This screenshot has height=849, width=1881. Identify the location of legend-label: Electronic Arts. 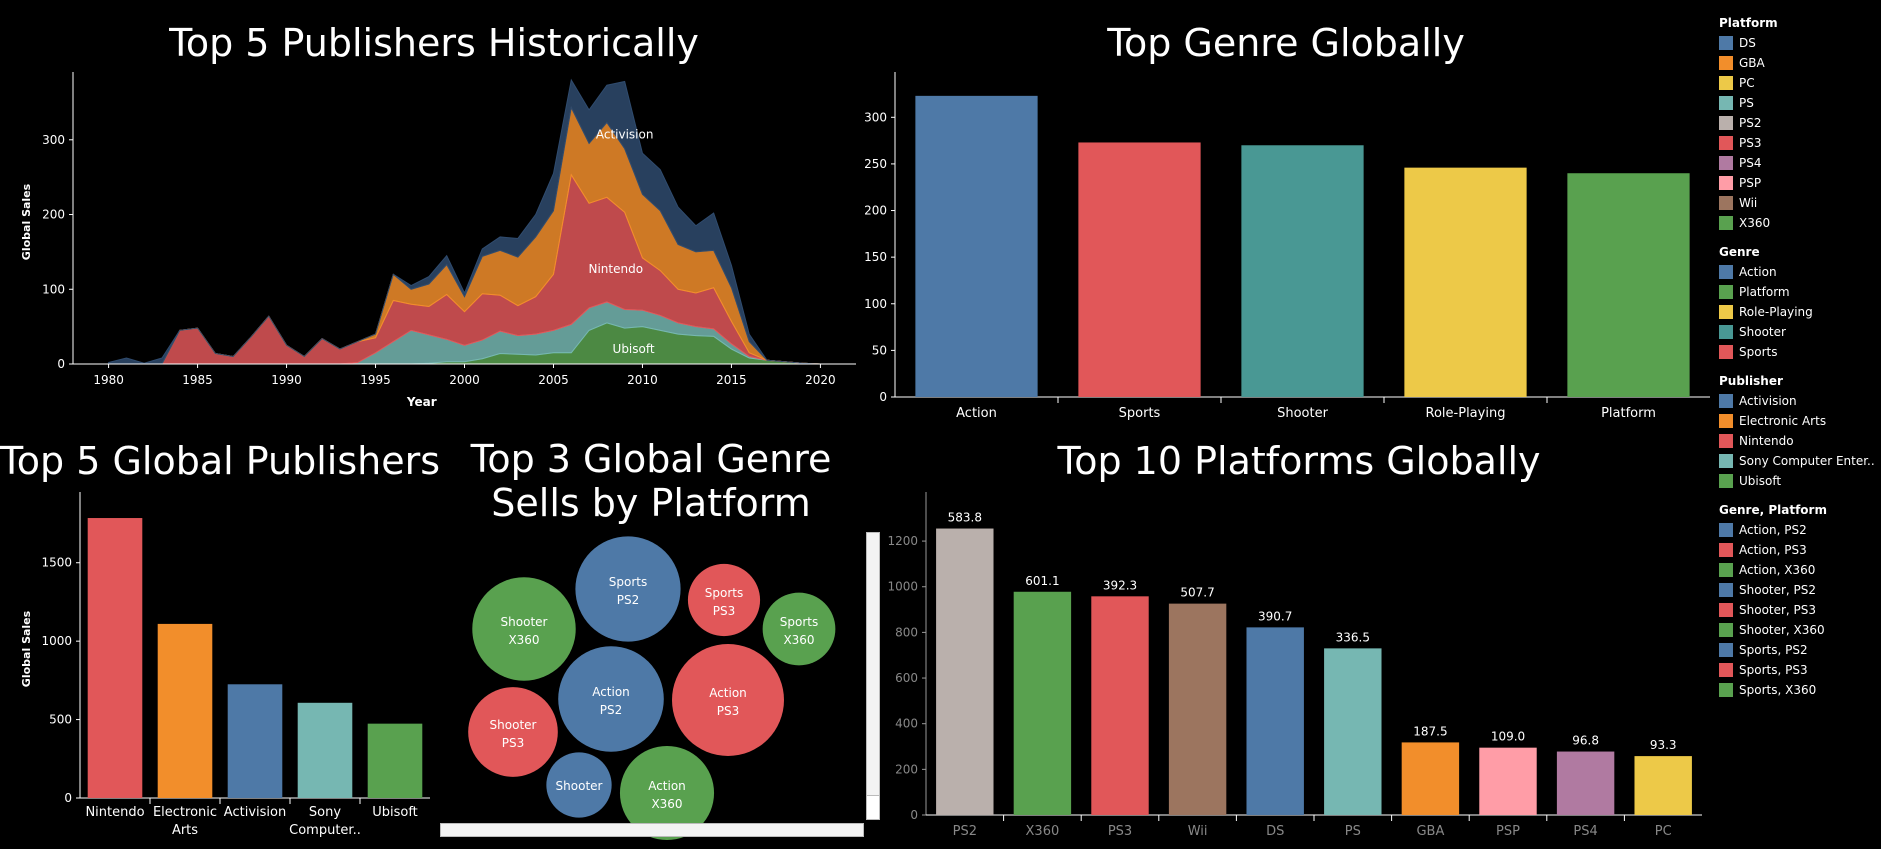
(1783, 421).